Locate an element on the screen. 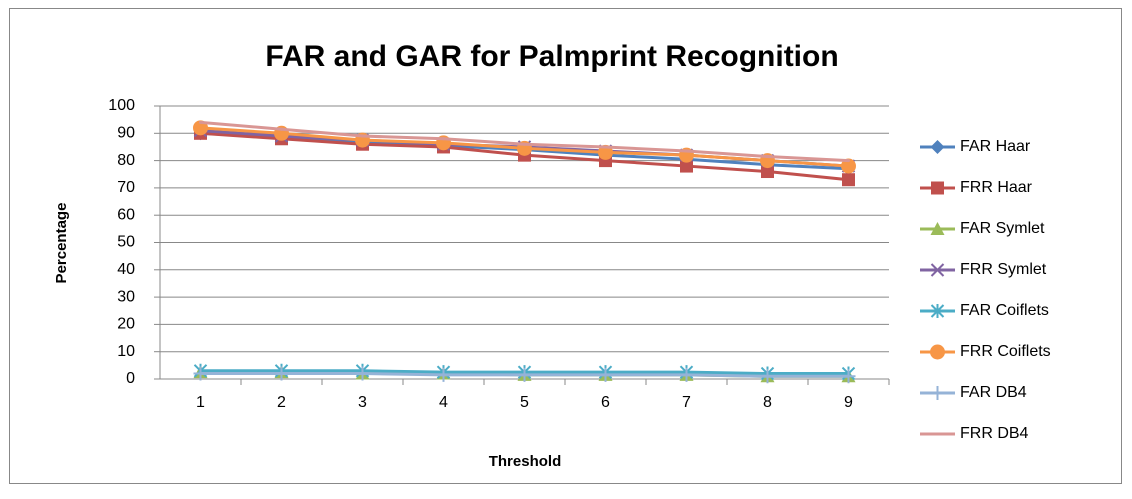 The width and height of the screenshot is (1132, 499). legend-item: FRR Haar is located at coordinates (976, 187).